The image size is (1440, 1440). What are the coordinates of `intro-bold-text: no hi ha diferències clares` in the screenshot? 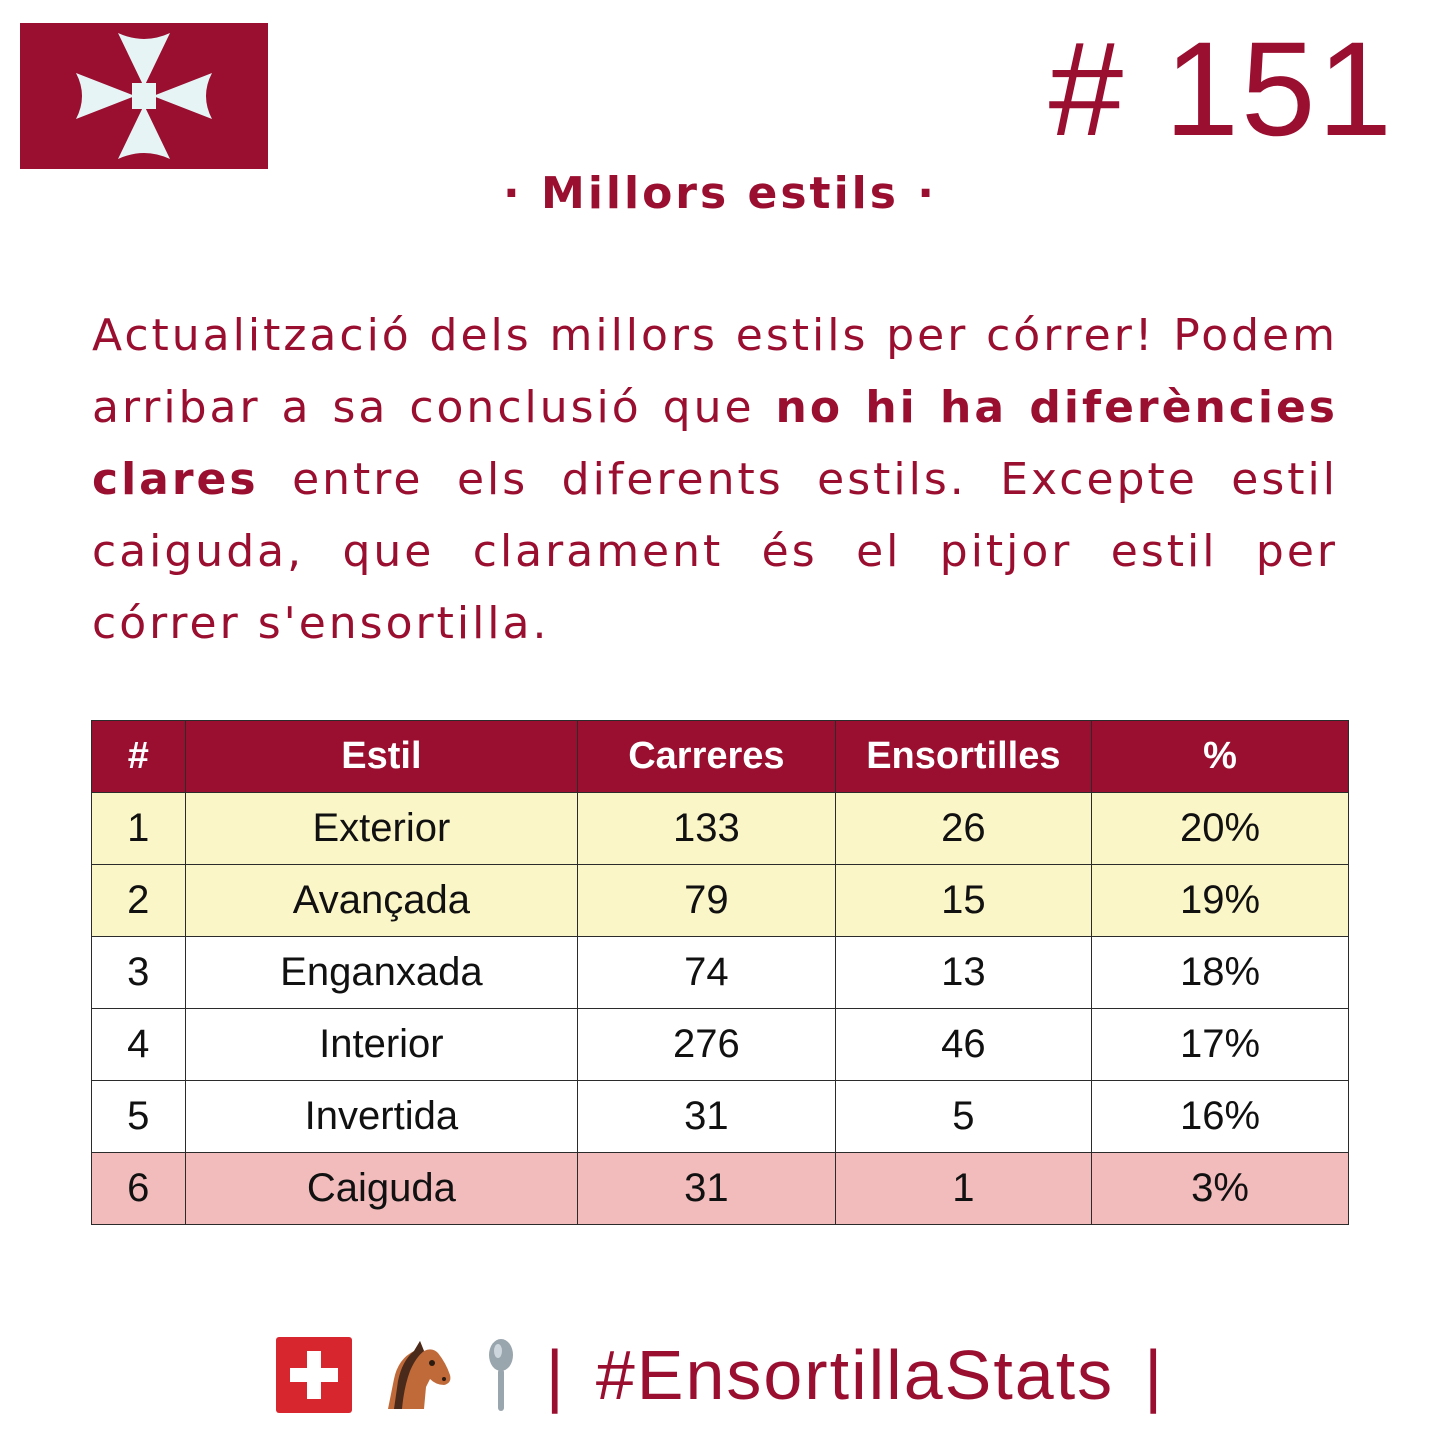 It's located at (715, 443).